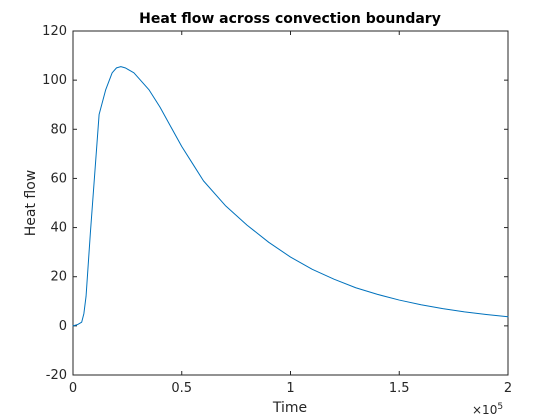 The image size is (560, 420). I want to click on y-tick-label: 0, so click(63, 326).